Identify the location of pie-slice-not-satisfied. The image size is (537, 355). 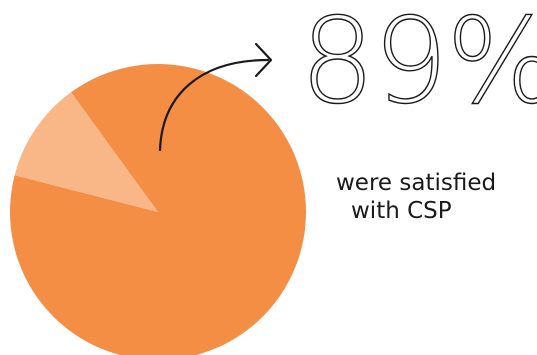
(86, 152).